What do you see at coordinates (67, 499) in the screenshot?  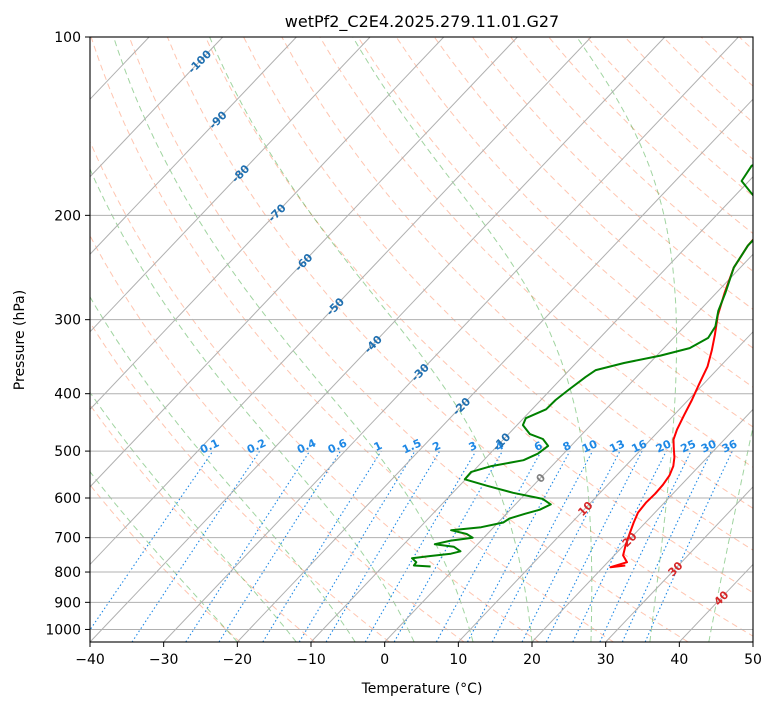 I see `y-tick-label: 600` at bounding box center [67, 499].